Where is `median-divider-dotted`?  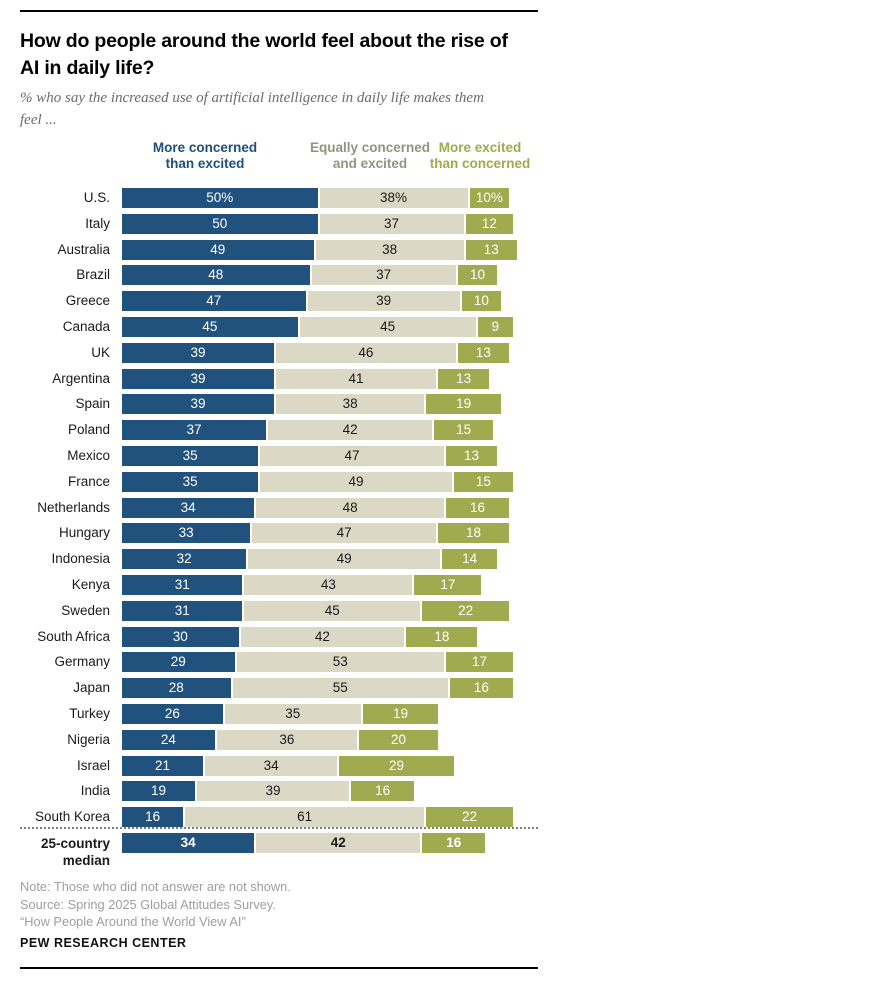
median-divider-dotted is located at coordinates (279, 828).